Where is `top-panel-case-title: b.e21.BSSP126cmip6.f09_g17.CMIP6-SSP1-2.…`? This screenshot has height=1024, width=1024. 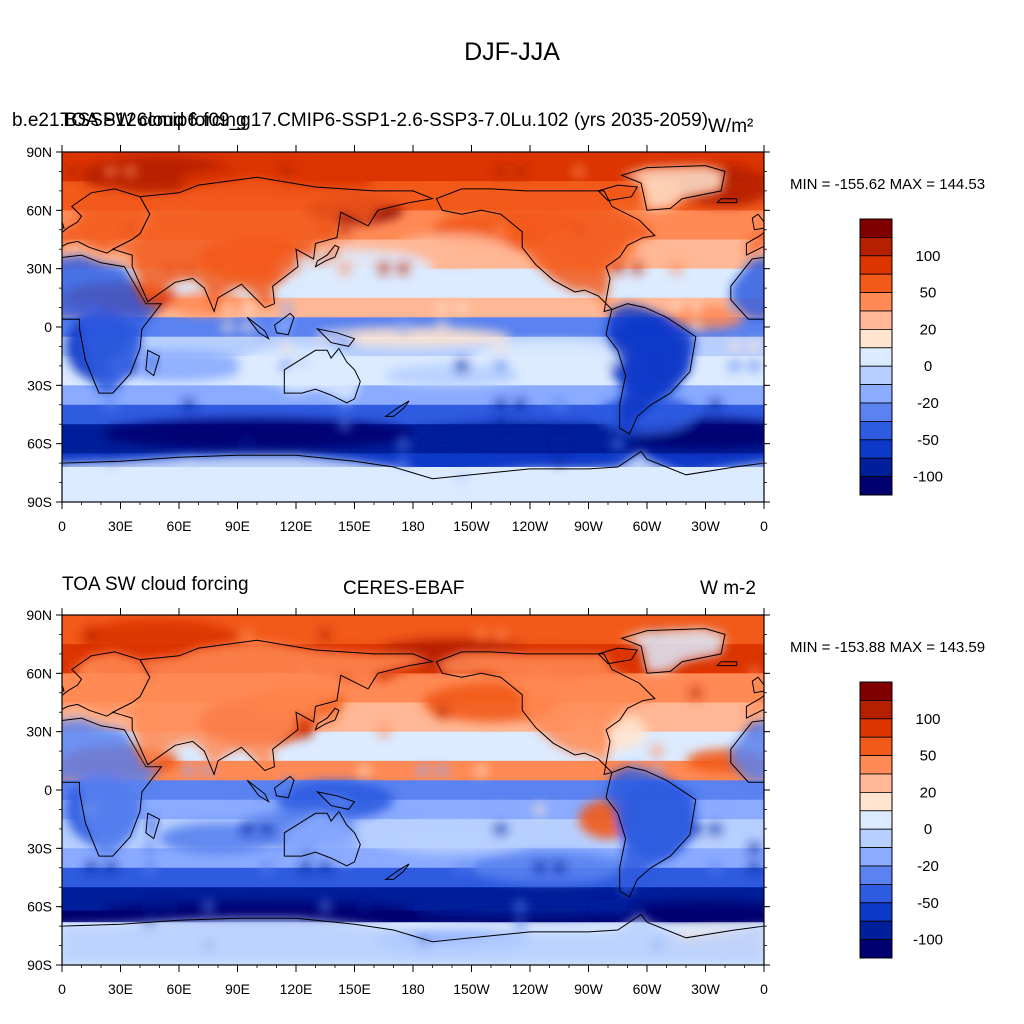 top-panel-case-title: b.e21.BSSP126cmip6.f09_g17.CMIP6-SSP1-2.… is located at coordinates (360, 120).